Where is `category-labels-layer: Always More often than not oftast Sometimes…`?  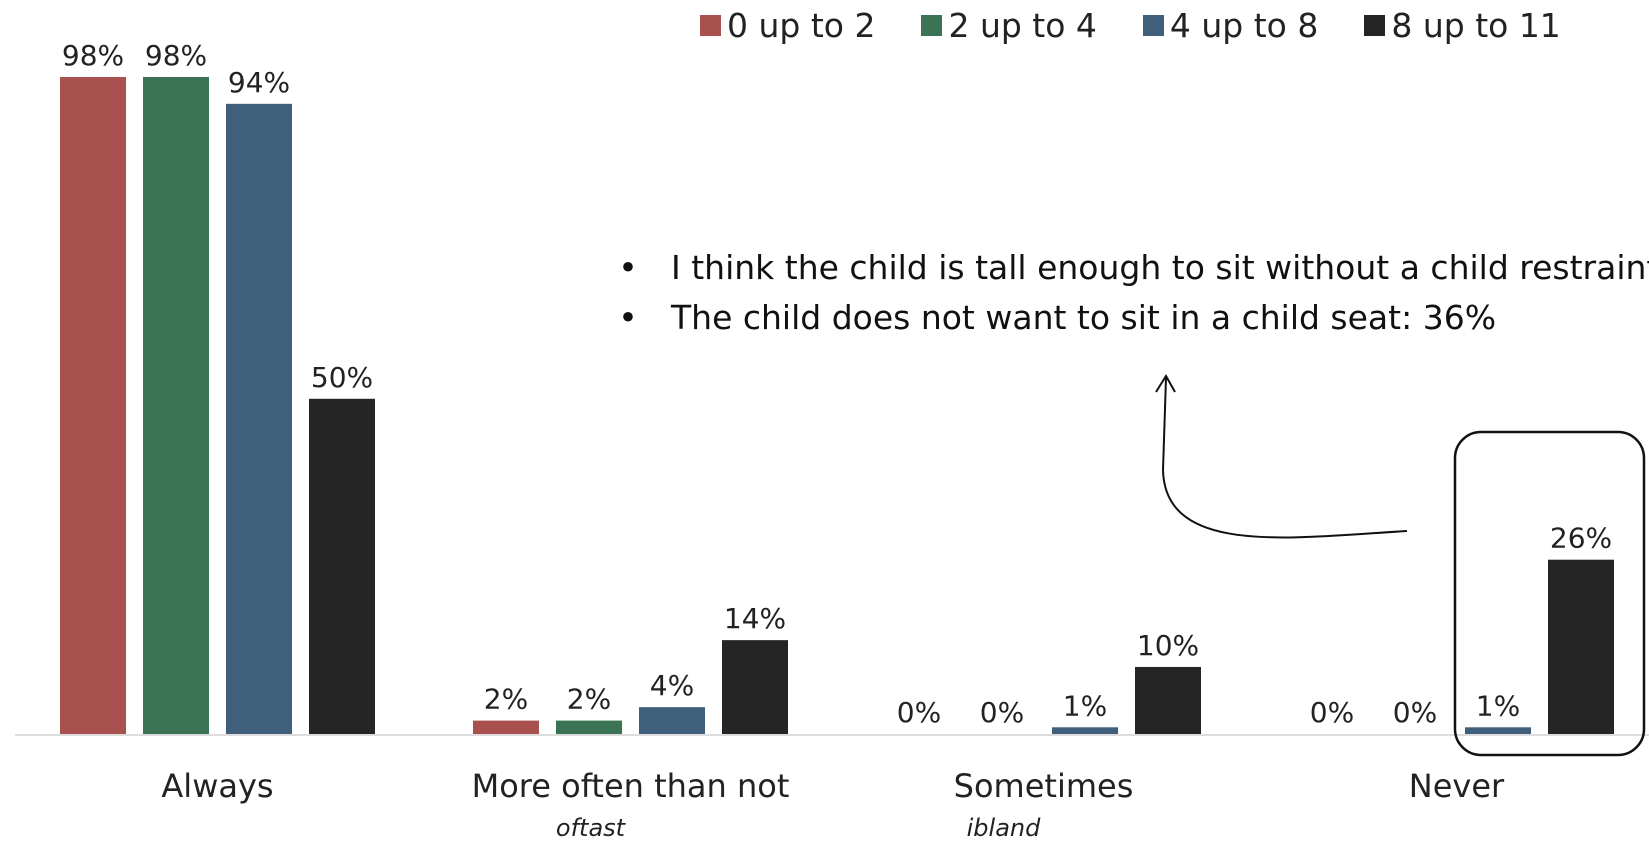 category-labels-layer: Always More often than not oftast Sometimes… is located at coordinates (833, 804).